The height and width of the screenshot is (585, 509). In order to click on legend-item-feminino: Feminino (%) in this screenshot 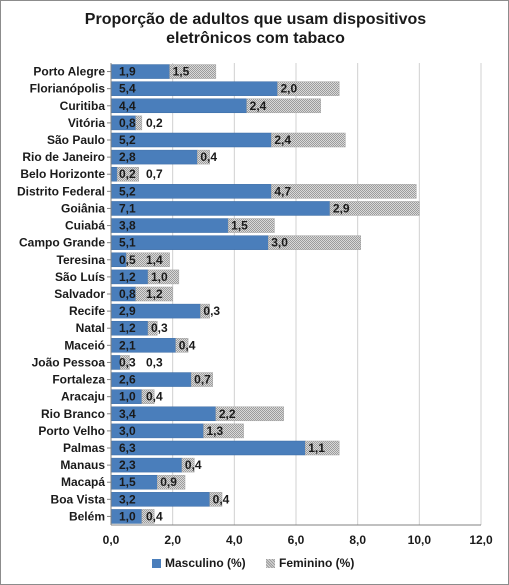, I will do `click(310, 563)`.